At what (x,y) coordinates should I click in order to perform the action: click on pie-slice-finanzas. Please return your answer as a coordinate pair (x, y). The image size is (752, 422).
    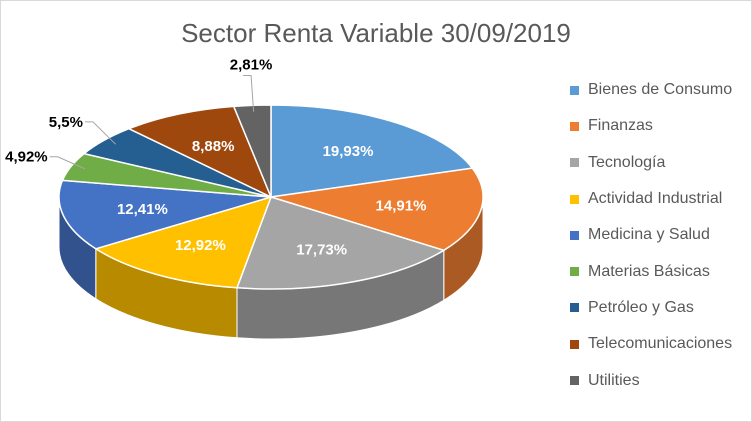
    Looking at the image, I should click on (377, 209).